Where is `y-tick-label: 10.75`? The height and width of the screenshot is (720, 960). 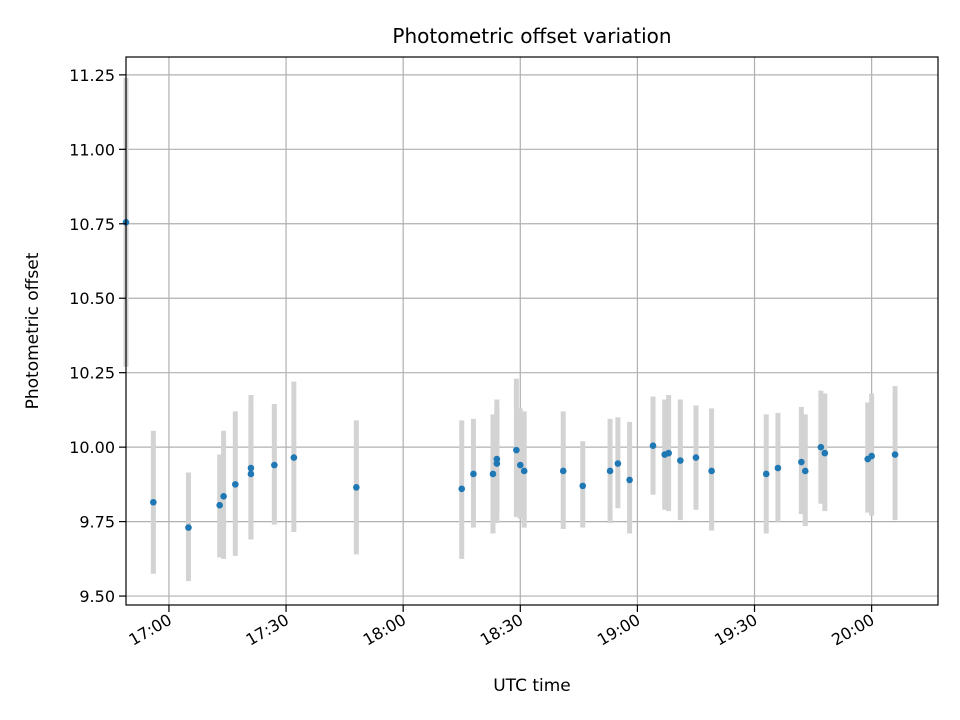 y-tick-label: 10.75 is located at coordinates (92, 224).